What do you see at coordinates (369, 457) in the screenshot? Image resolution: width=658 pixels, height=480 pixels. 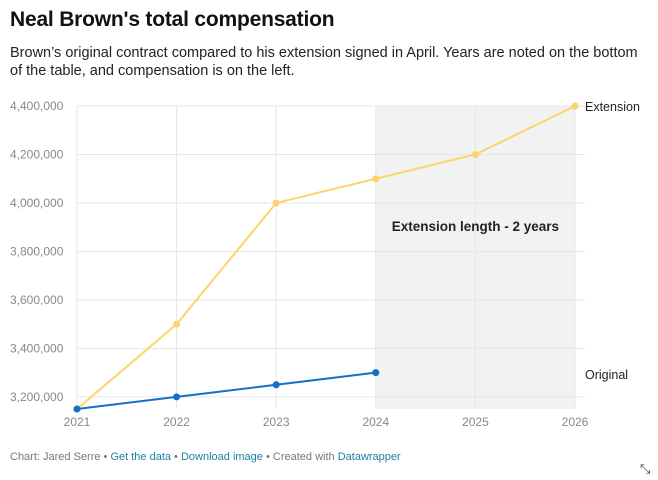 I see `datawrapper-link: Datawrapper` at bounding box center [369, 457].